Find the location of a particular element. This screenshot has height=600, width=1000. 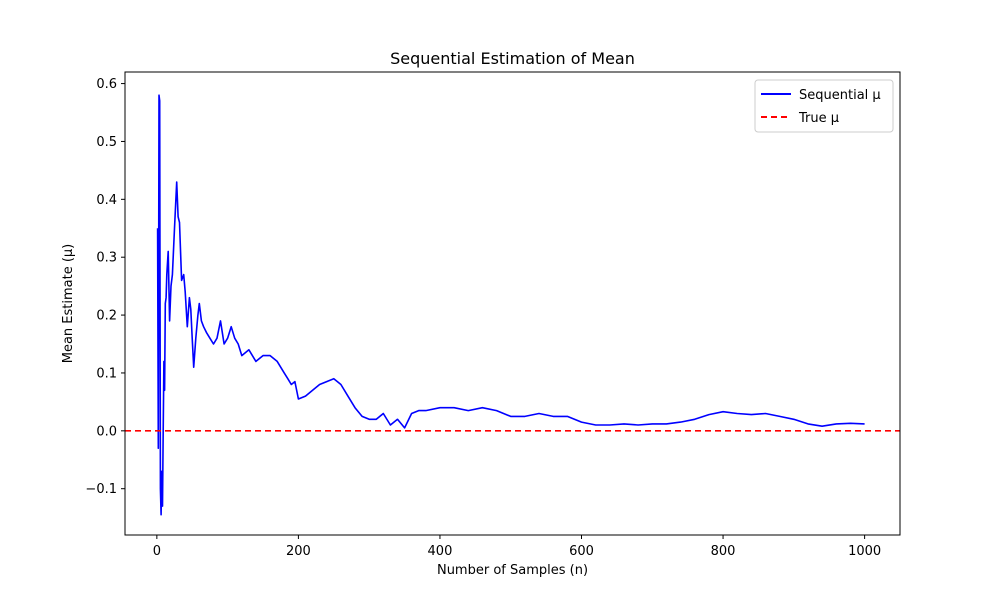

chart-title: Sequential Estimation of Mean is located at coordinates (512, 58).